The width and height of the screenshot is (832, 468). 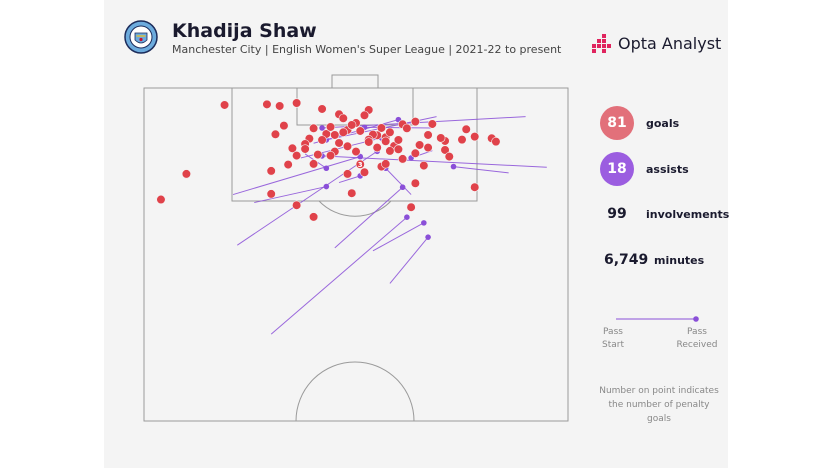 What do you see at coordinates (652, 260) in the screenshot?
I see `minutes-stat: 6,749 minutes` at bounding box center [652, 260].